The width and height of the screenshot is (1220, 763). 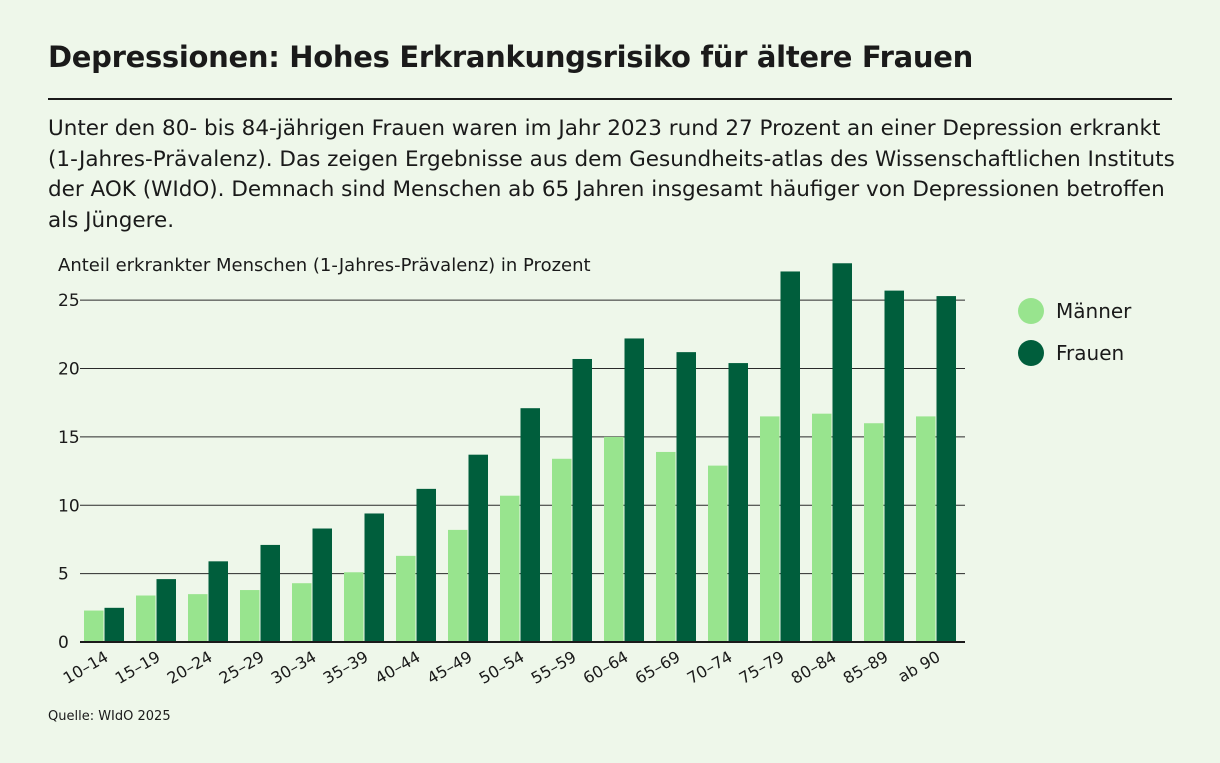 I want to click on x-tick-label: 75–79, so click(x=762, y=667).